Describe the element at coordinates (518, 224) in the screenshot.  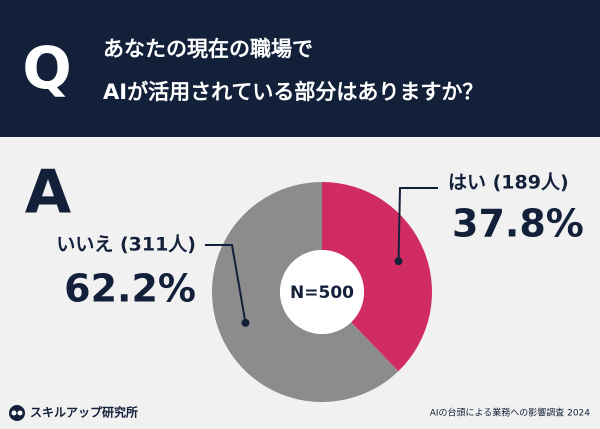
I see `value-label: 37.8%` at that location.